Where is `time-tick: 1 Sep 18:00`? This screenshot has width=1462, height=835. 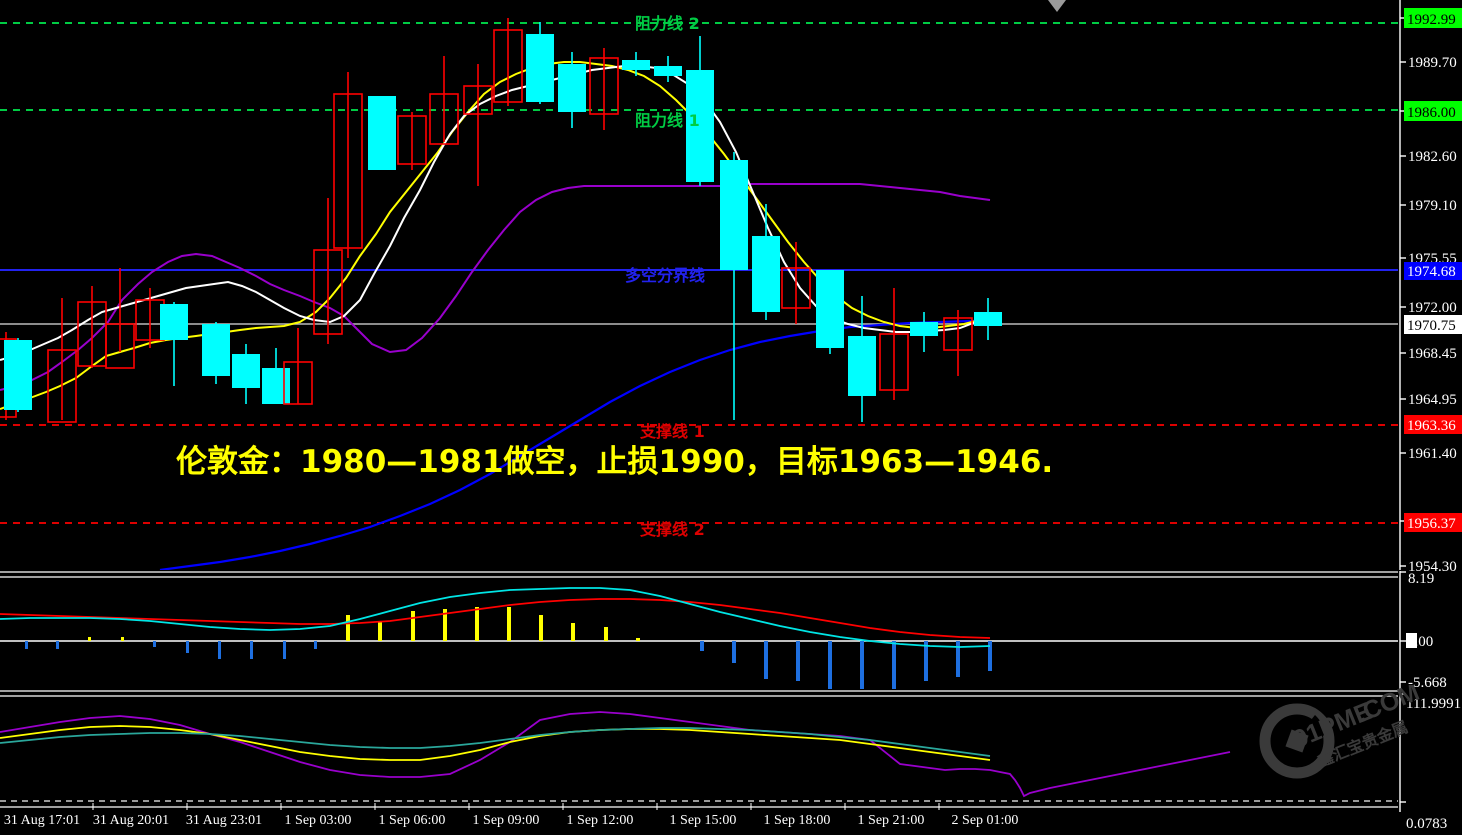
time-tick: 1 Sep 18:00 is located at coordinates (797, 820).